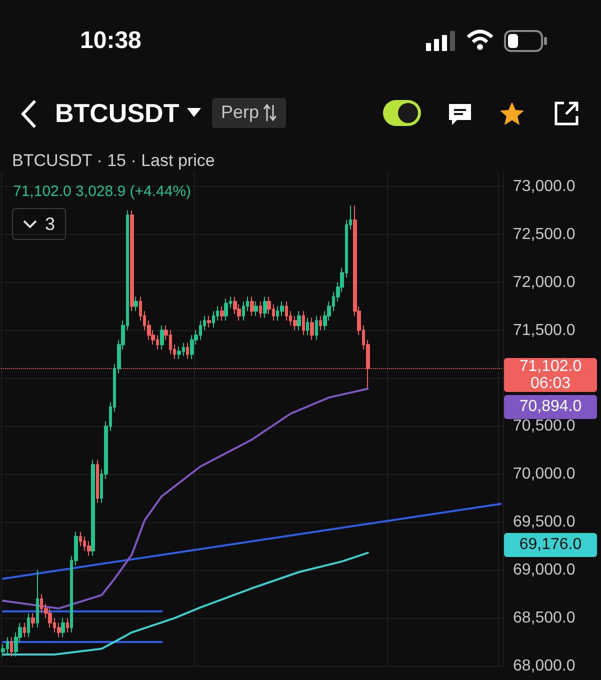 Image resolution: width=601 pixels, height=680 pixels. Describe the element at coordinates (544, 474) in the screenshot. I see `y-tick-label: 70,000.0` at that location.